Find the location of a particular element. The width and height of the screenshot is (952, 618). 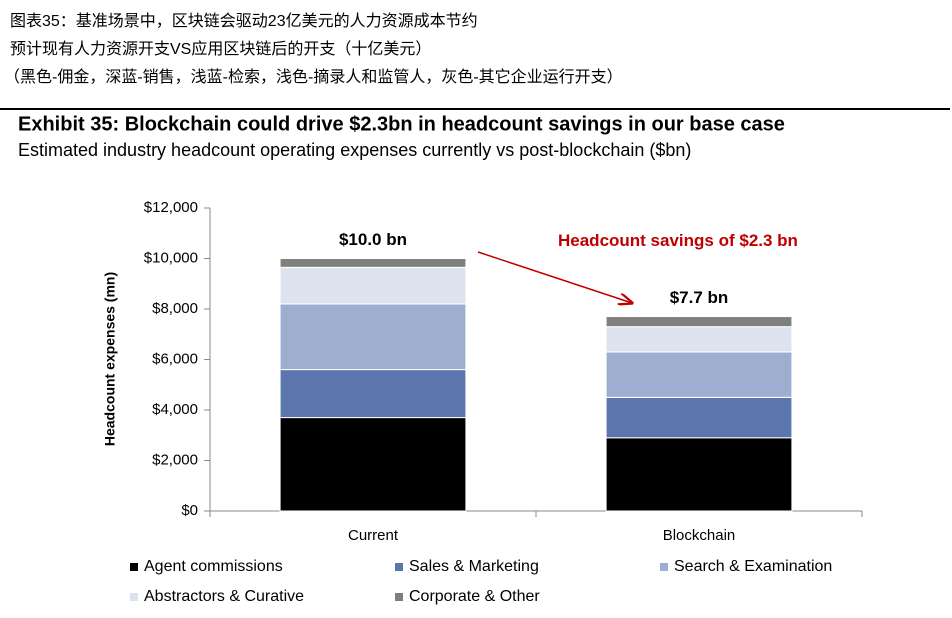

annotation: Headcount savings of $2.3 bn is located at coordinates (678, 240).